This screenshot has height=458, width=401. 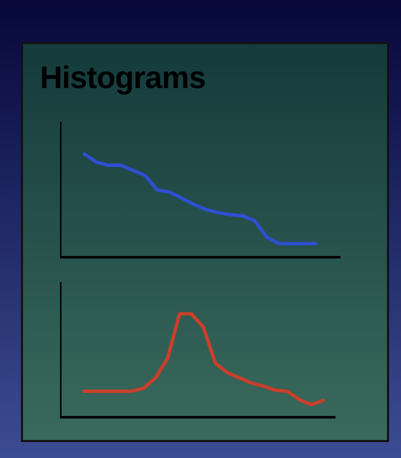 What do you see at coordinates (123, 78) in the screenshot?
I see `chart-title: Histograms` at bounding box center [123, 78].